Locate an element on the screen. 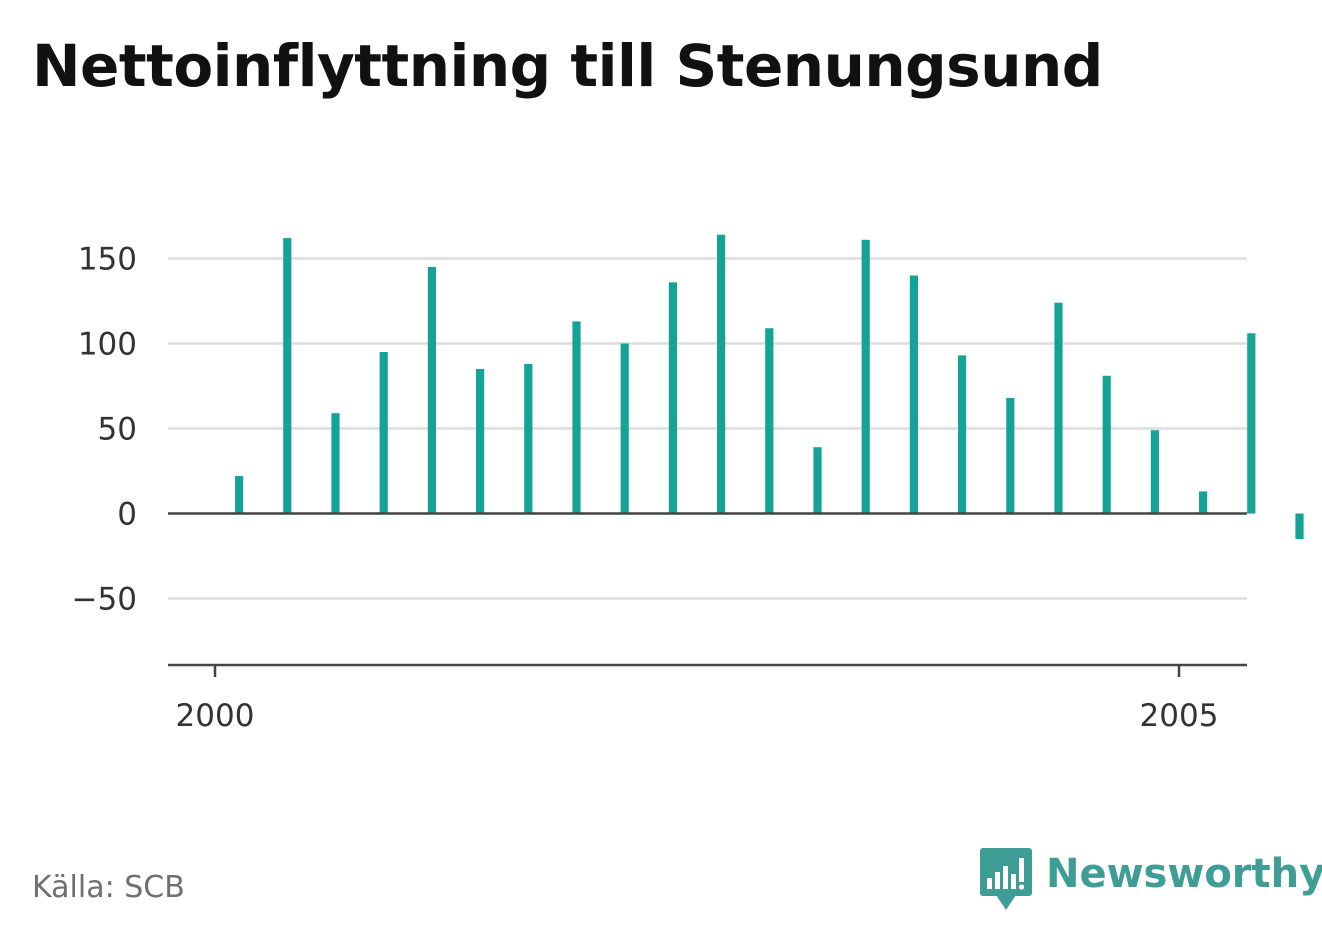  x-tick-label: 2000 is located at coordinates (215, 716).